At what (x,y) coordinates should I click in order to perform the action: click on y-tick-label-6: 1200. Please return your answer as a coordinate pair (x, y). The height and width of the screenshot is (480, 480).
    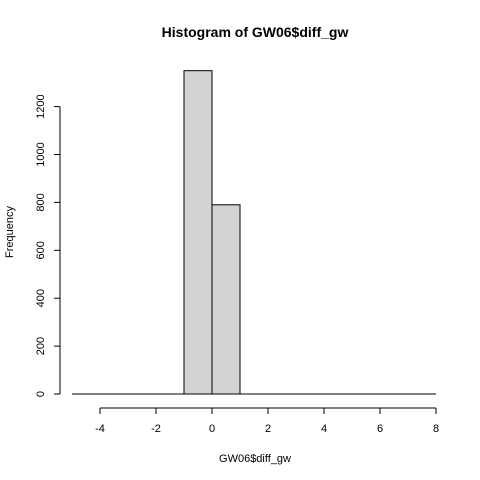
    Looking at the image, I should click on (41, 106).